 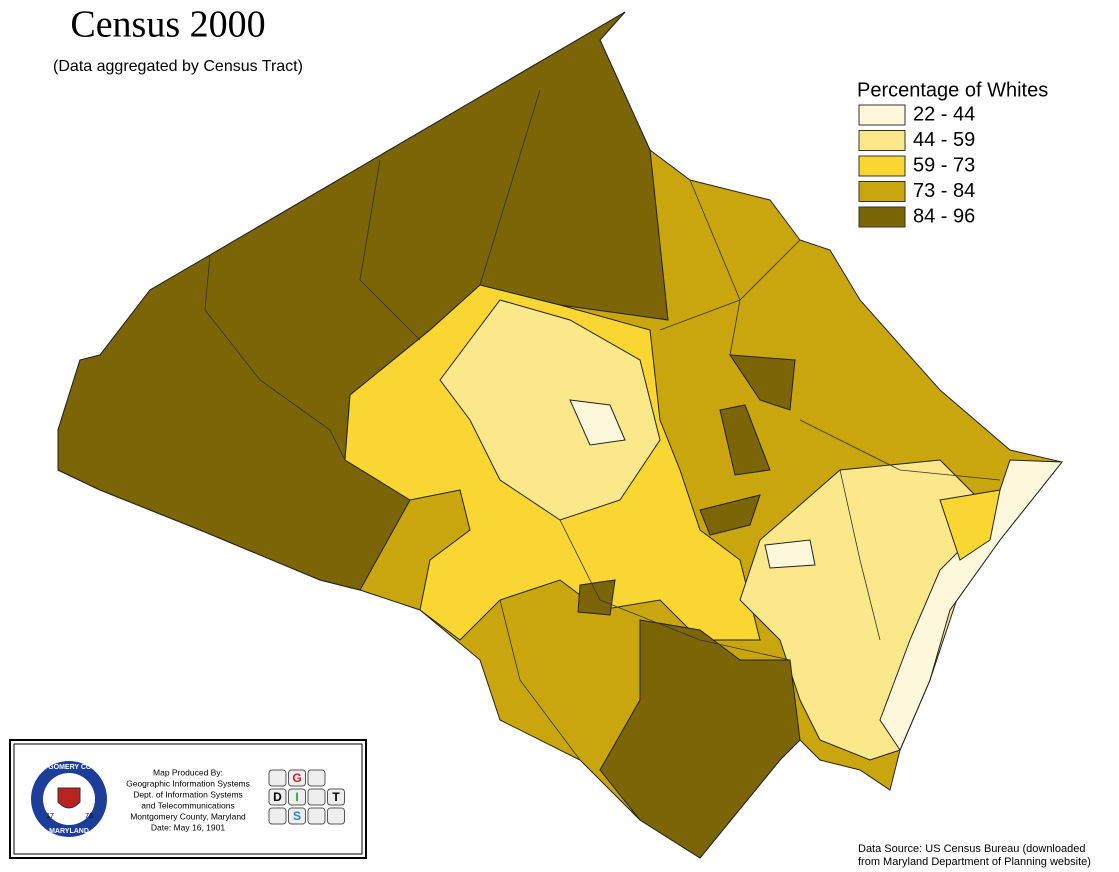 I want to click on credit-line: Dept. of Information Systems, so click(x=188, y=794).